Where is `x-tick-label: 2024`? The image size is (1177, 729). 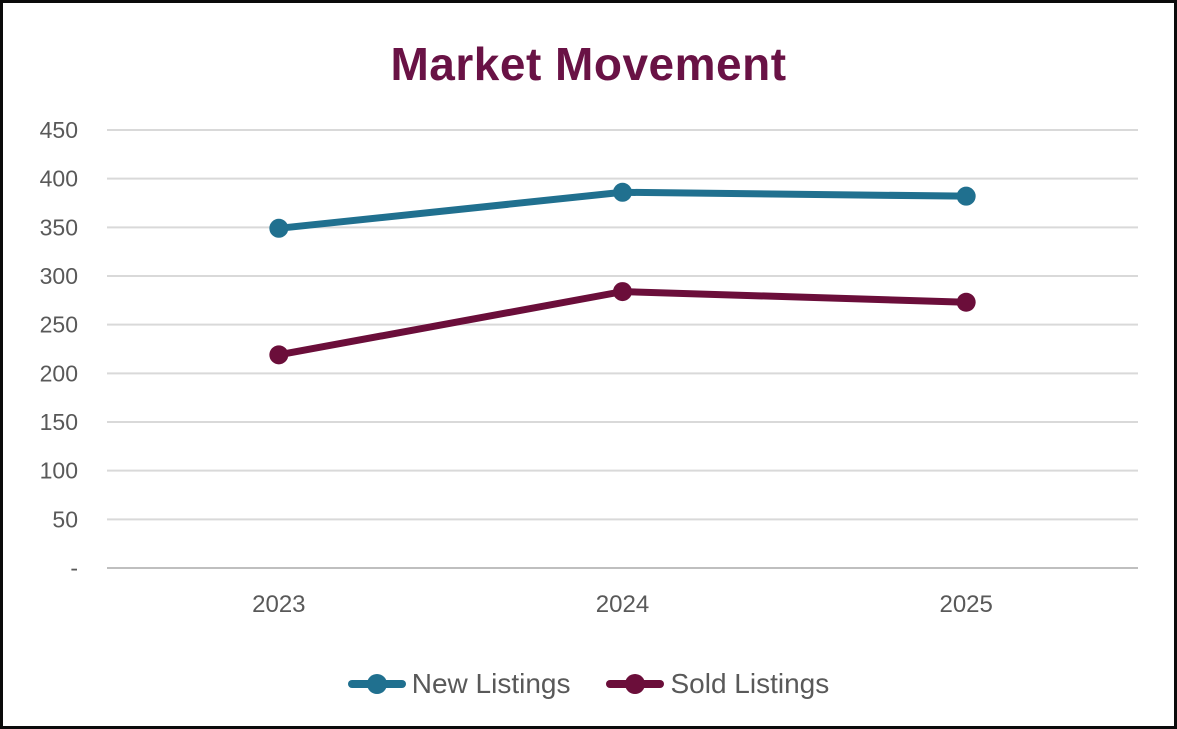 x-tick-label: 2024 is located at coordinates (622, 604).